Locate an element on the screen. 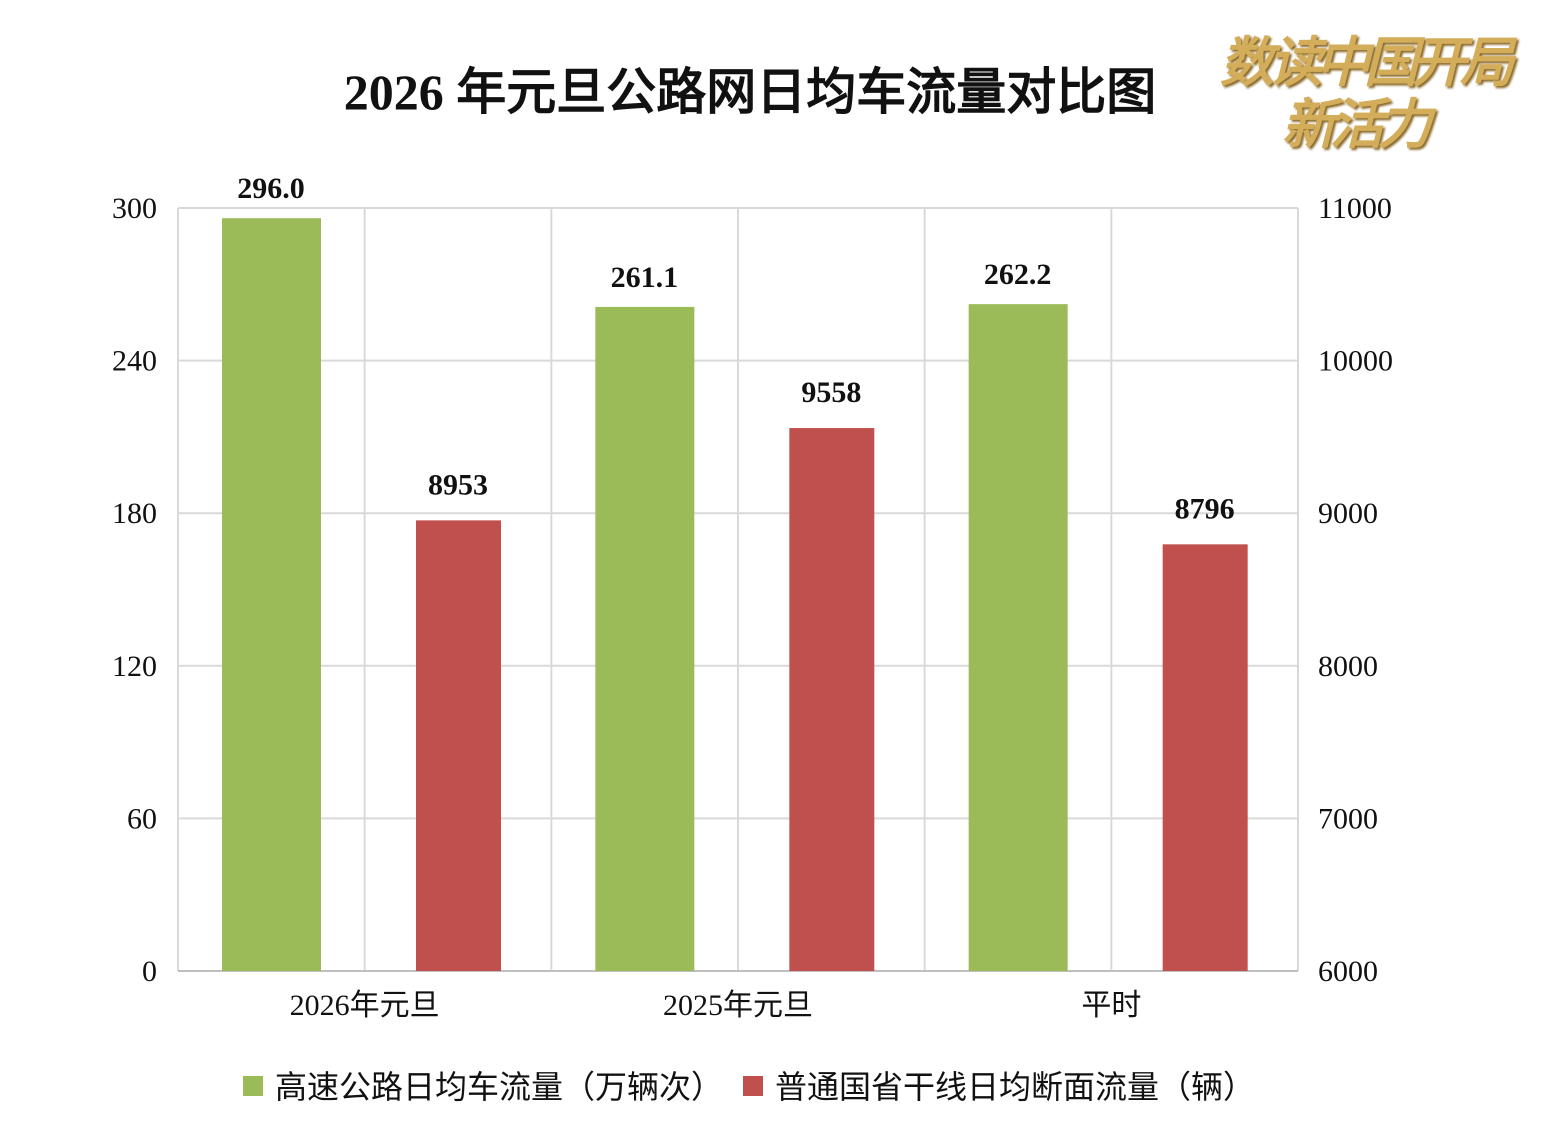 The height and width of the screenshot is (1124, 1556). x-tick-label: 2025年元旦 is located at coordinates (738, 1005).